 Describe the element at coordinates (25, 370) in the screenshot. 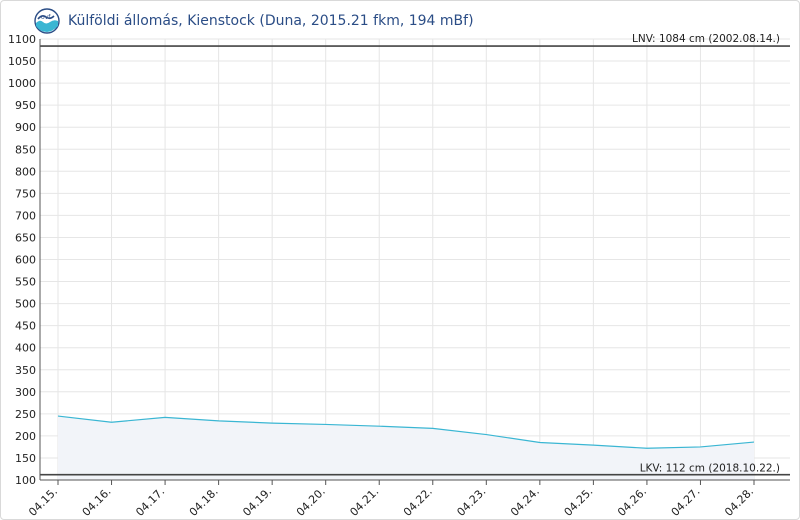

I see `y-tick-label: 350` at that location.